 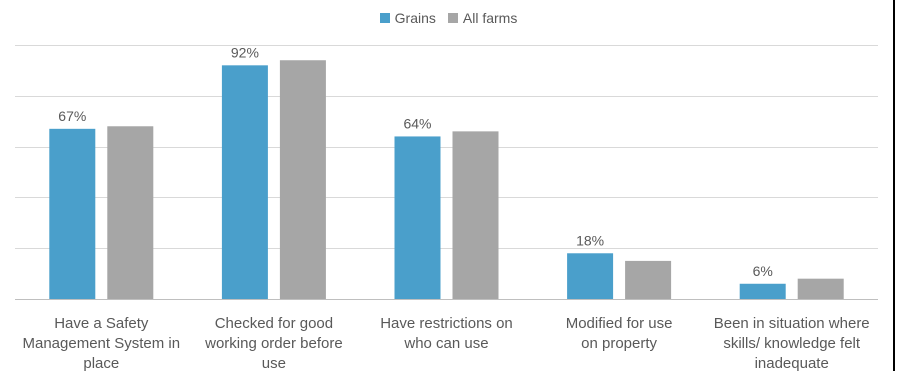 I want to click on legend-item-all-farms: All farms, so click(x=482, y=18).